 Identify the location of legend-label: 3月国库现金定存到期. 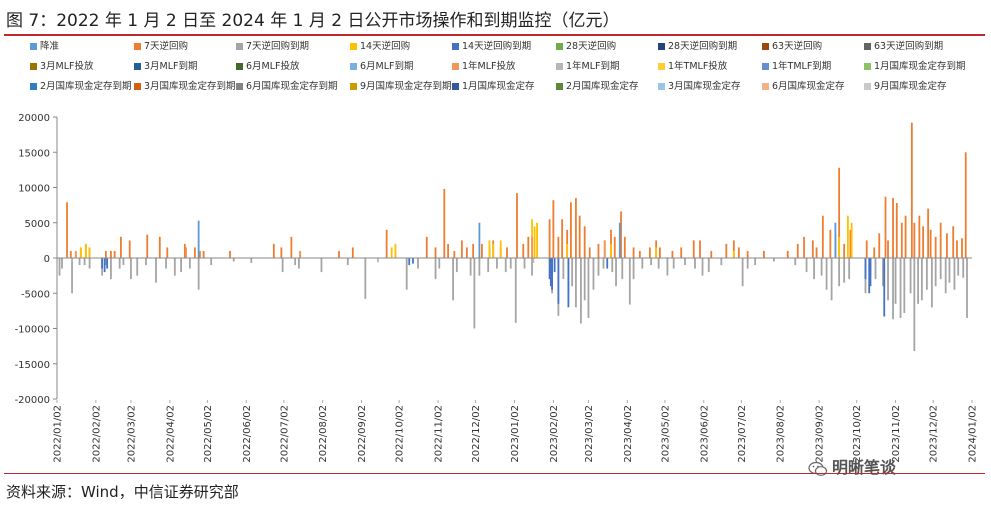
(190, 86).